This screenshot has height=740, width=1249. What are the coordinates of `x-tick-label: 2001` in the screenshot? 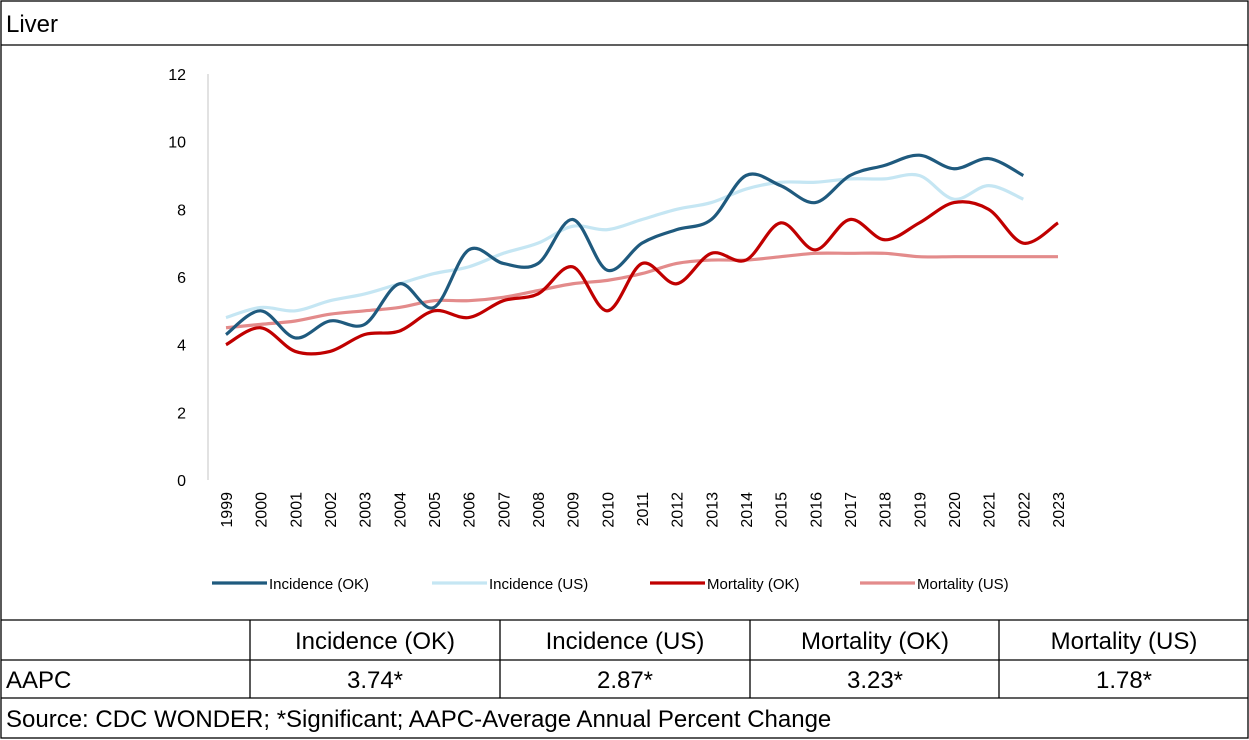 It's located at (296, 510).